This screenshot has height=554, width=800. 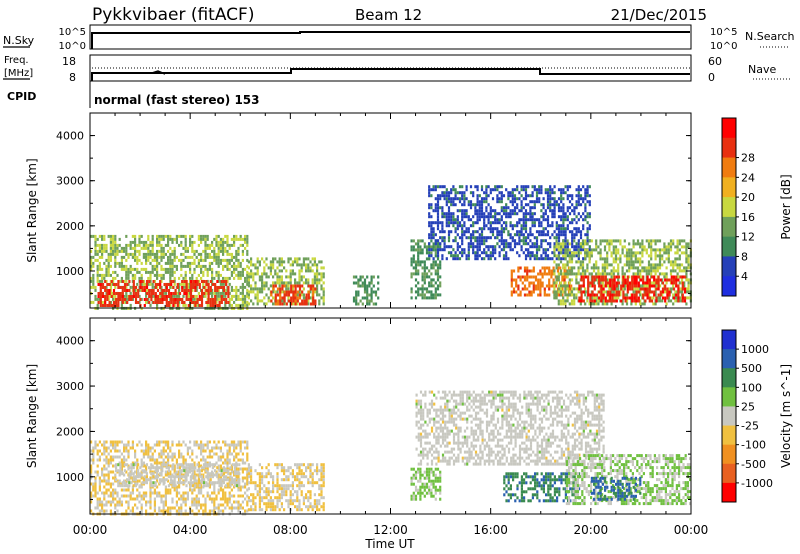 What do you see at coordinates (390, 40) in the screenshot?
I see `nsky-trace` at bounding box center [390, 40].